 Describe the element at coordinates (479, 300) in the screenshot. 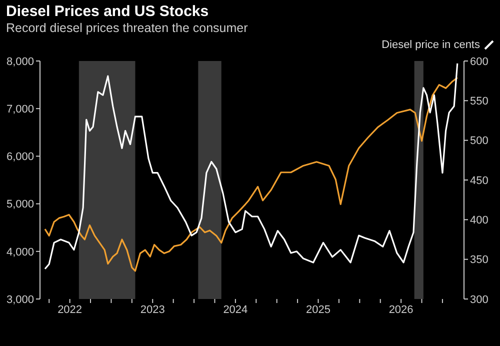

I see `y2-tick-label: 300` at that location.